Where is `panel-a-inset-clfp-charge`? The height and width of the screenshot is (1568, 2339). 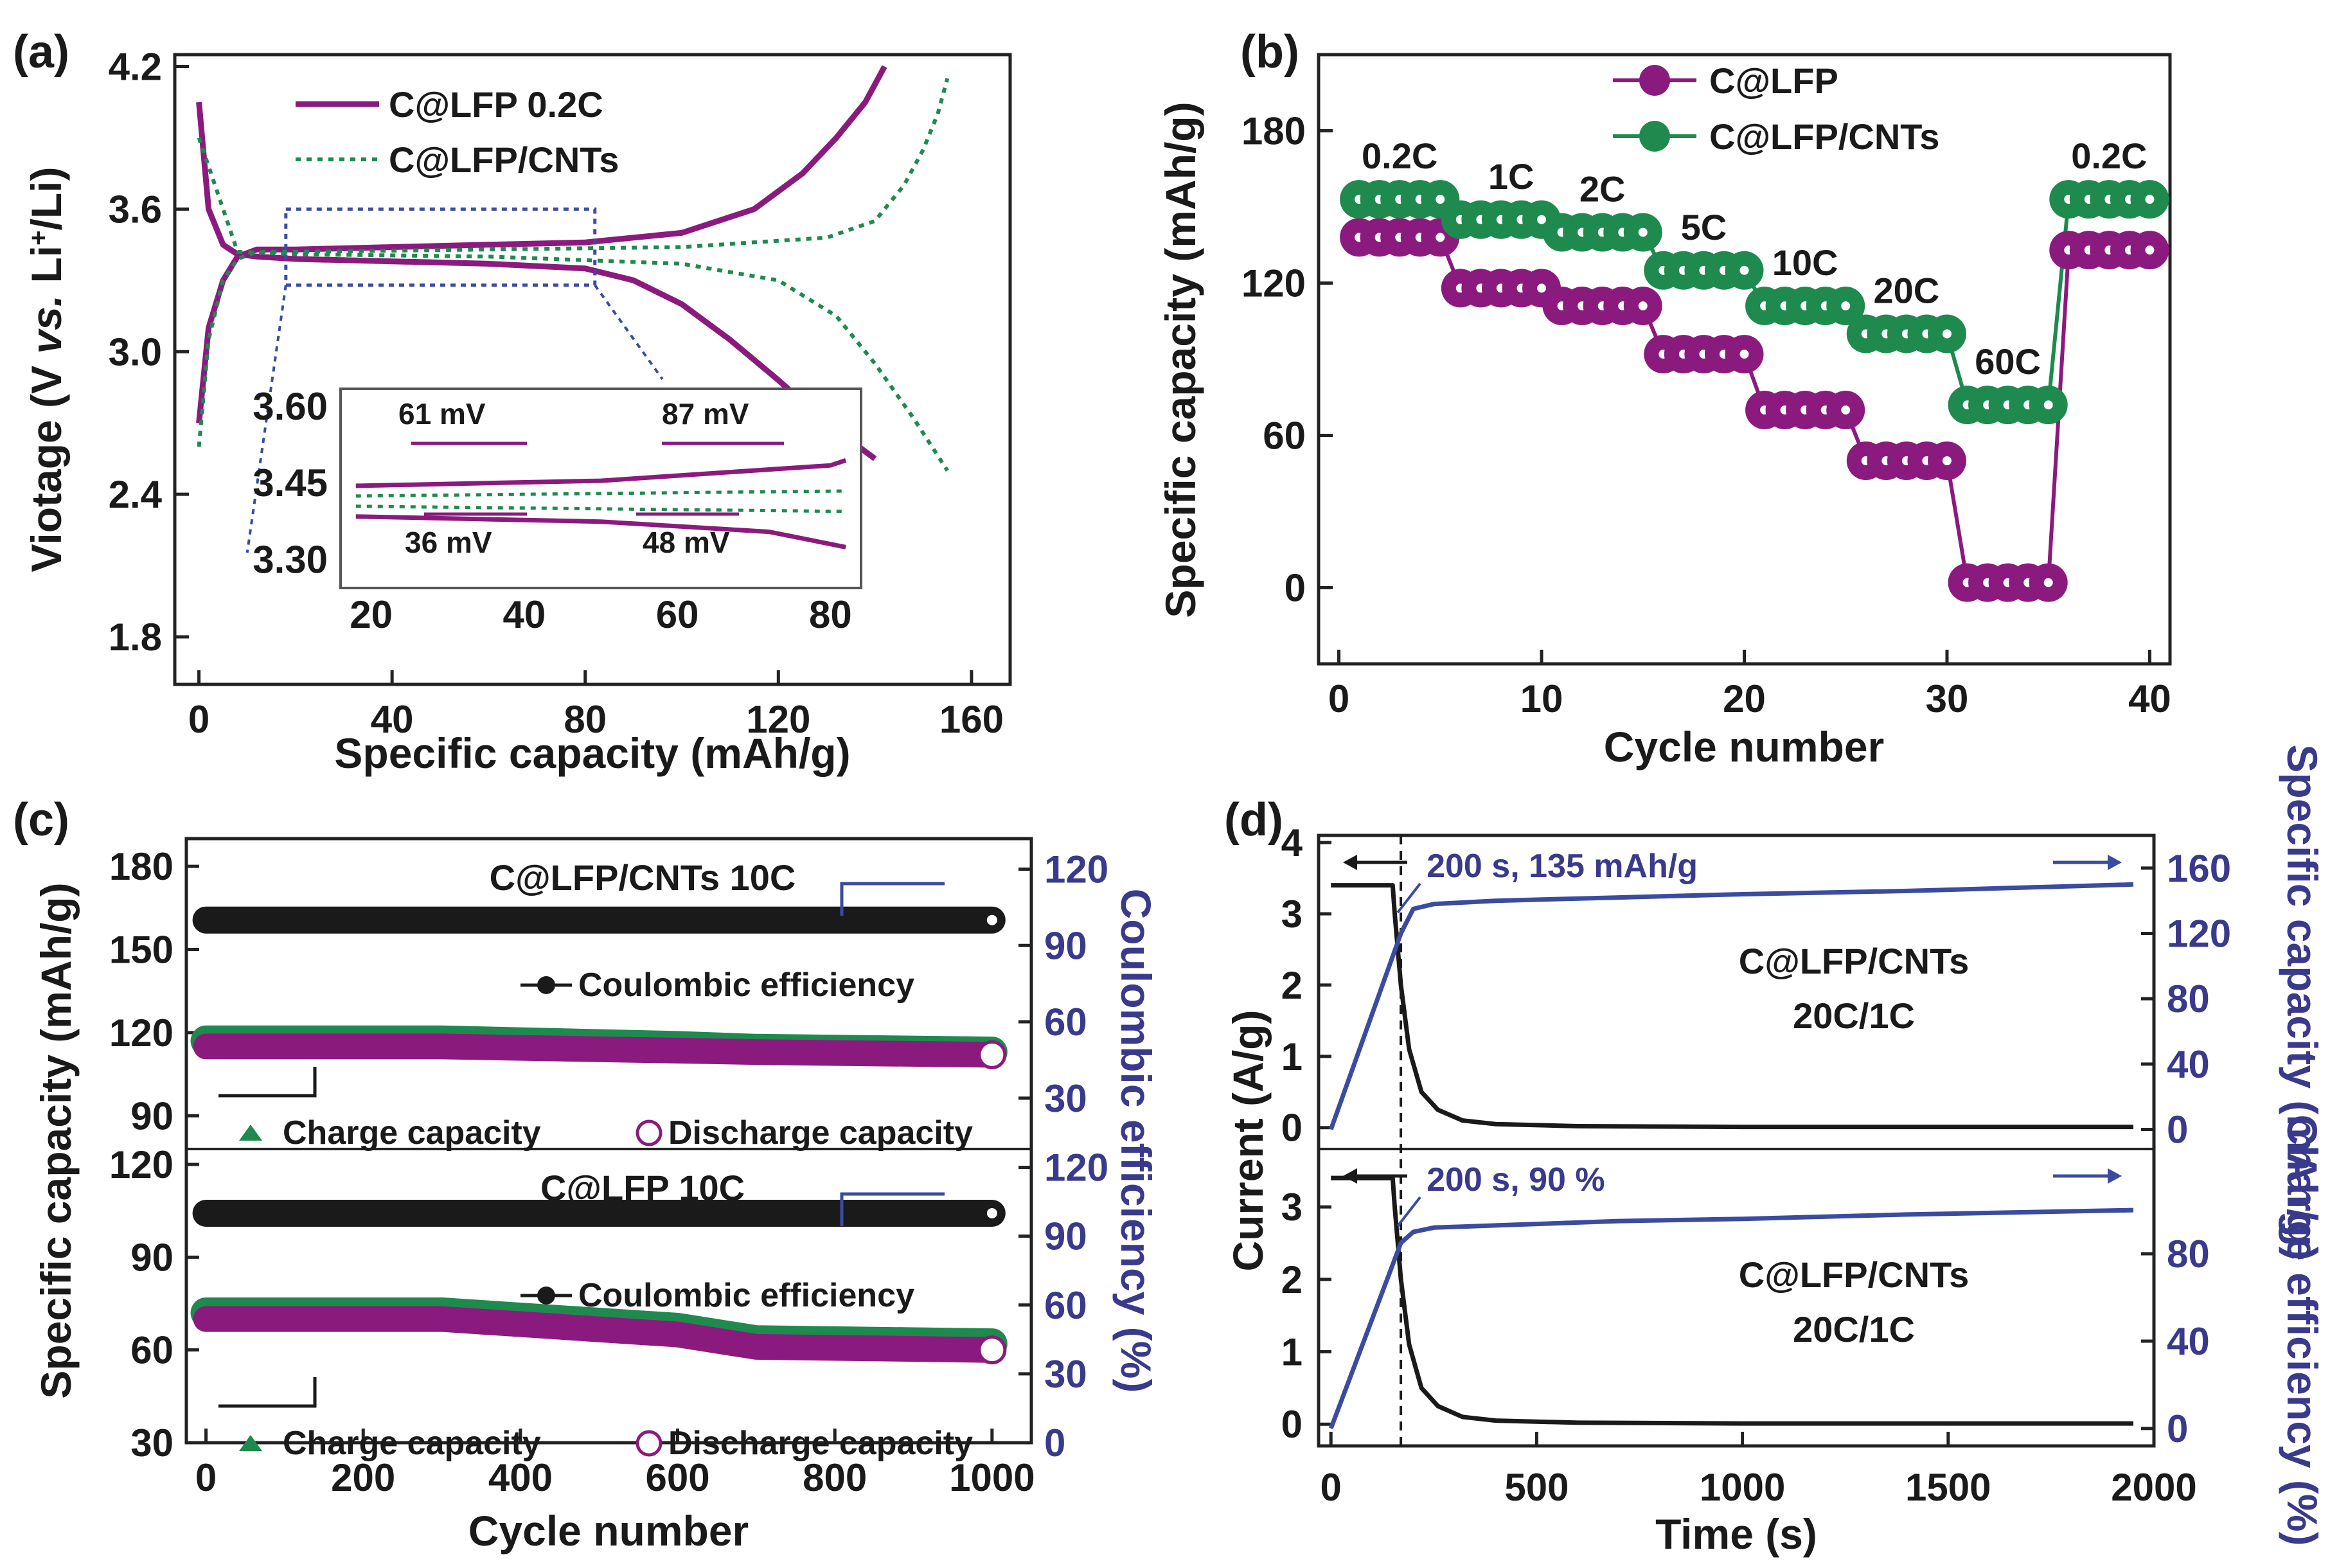 panel-a-inset-clfp-charge is located at coordinates (601, 473).